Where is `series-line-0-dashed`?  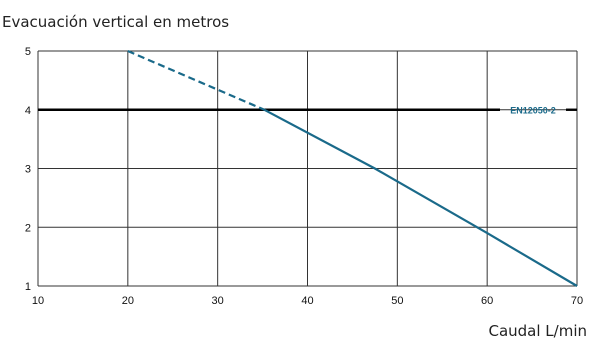 series-line-0-dashed is located at coordinates (196, 80).